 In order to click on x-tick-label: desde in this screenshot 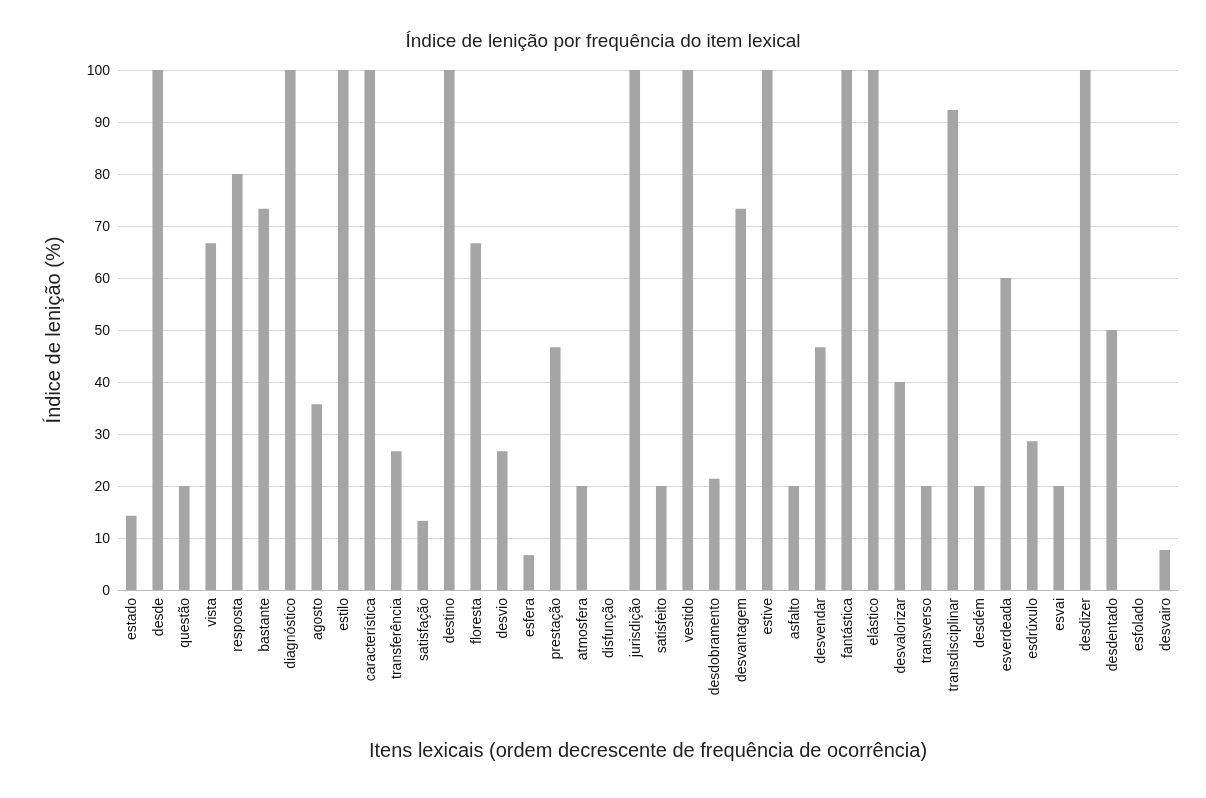, I will do `click(157, 617)`.